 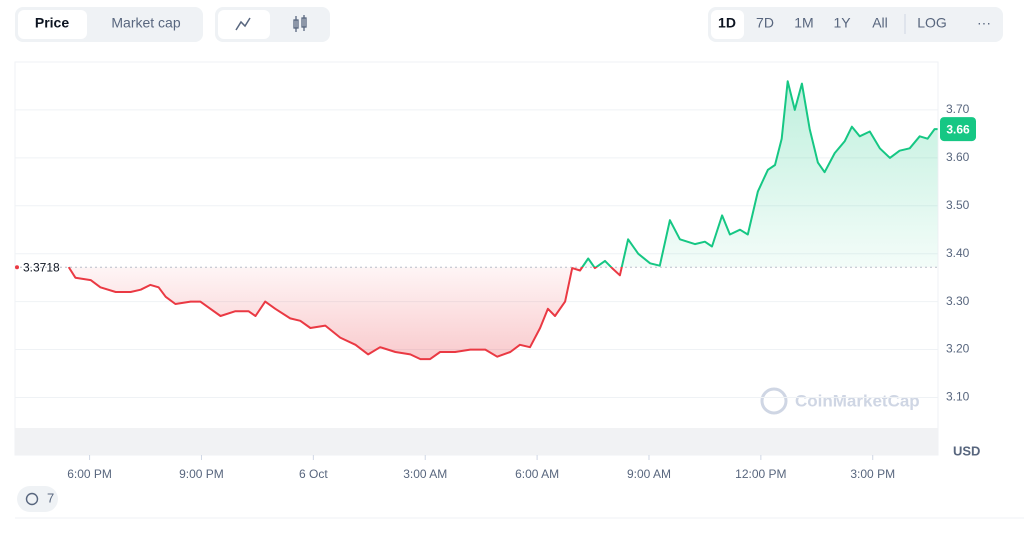 I want to click on volume-band, so click(x=476, y=441).